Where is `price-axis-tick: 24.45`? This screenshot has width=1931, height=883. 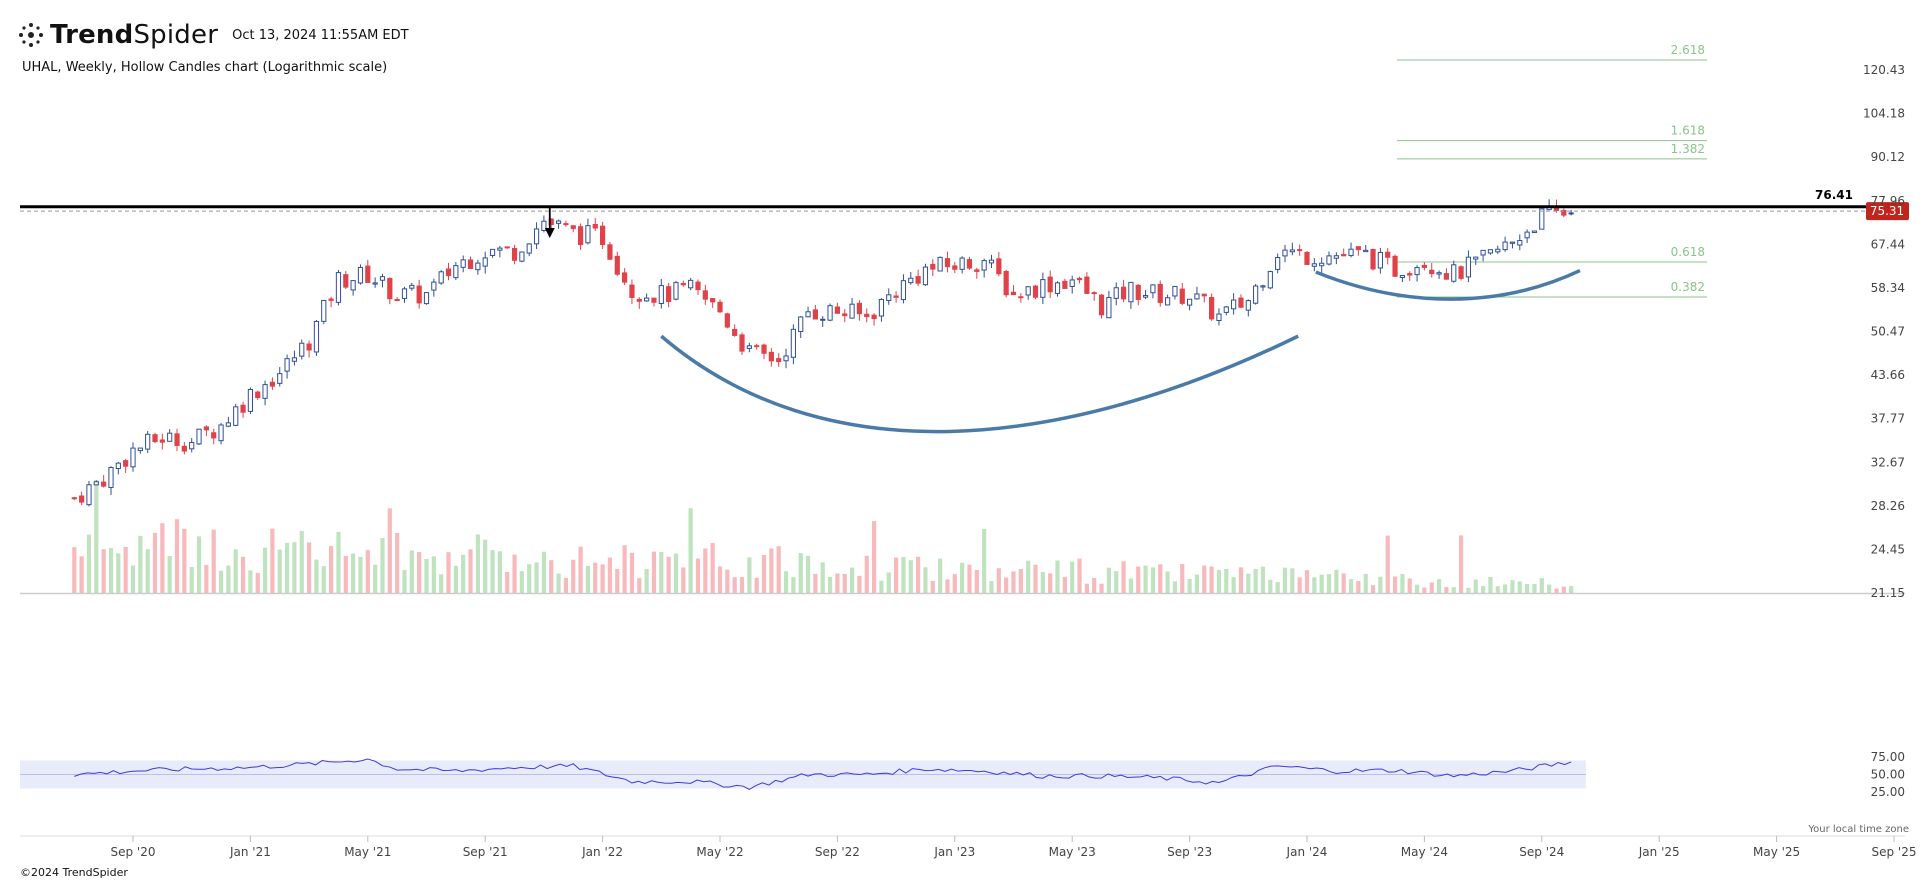 price-axis-tick: 24.45 is located at coordinates (1888, 549).